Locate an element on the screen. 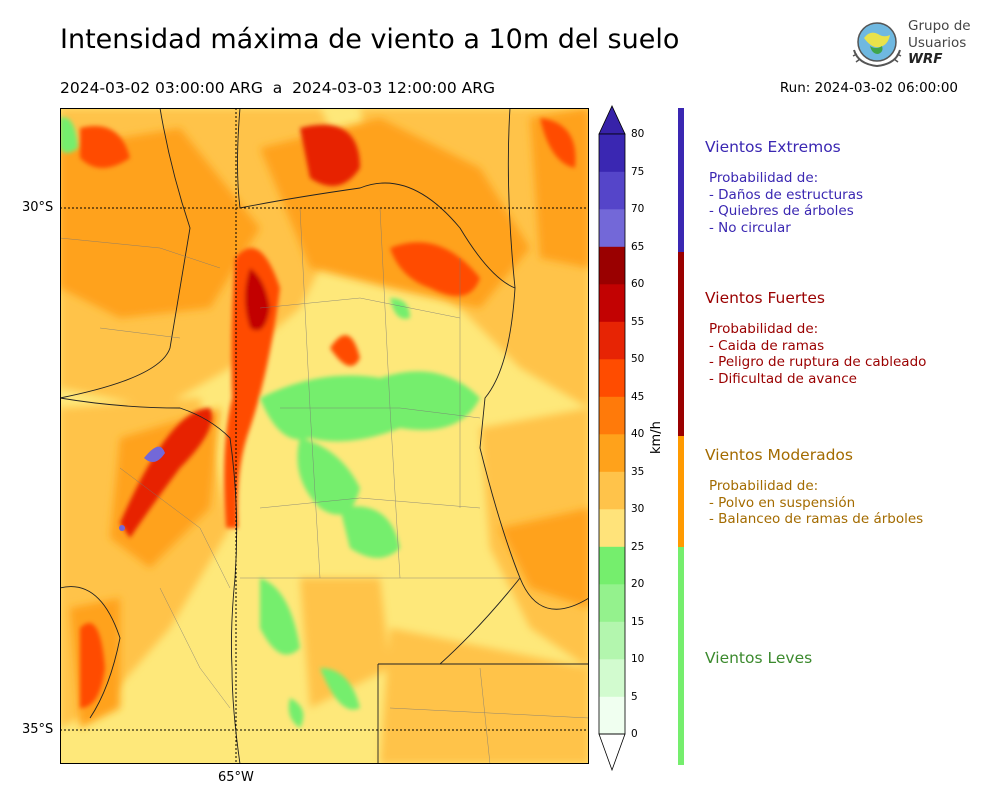 This screenshot has width=1000, height=800. colorbar-tick-label: 15 is located at coordinates (638, 621).